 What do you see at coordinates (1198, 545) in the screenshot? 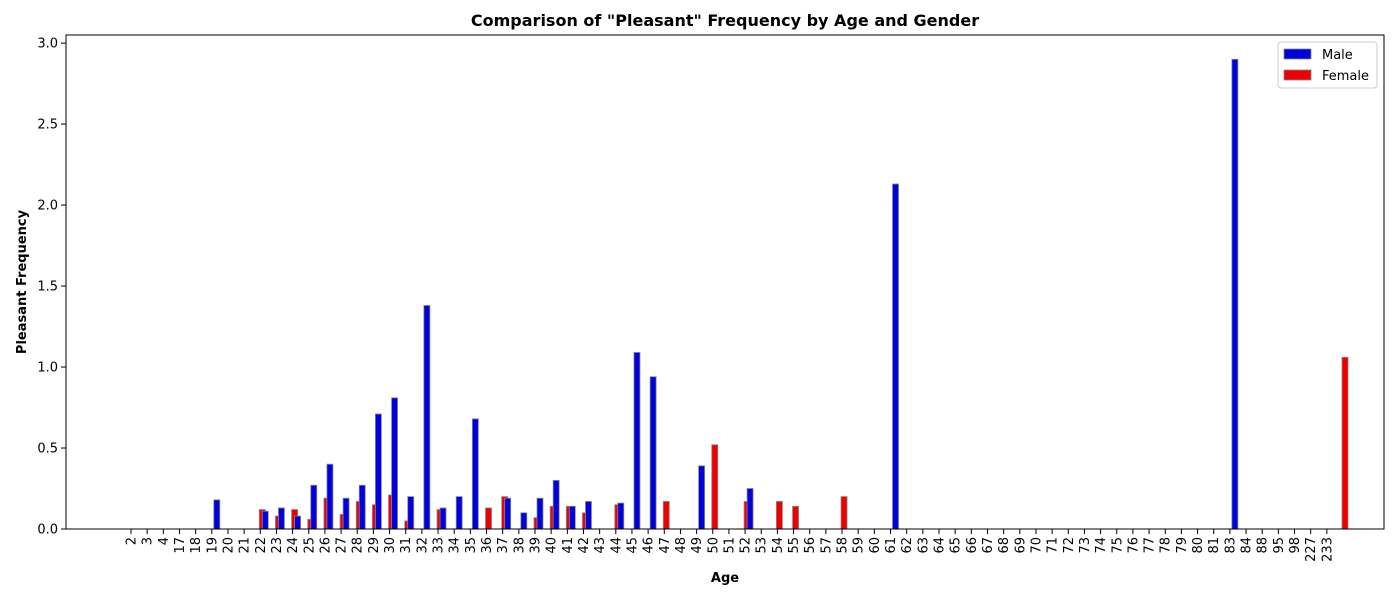
I see `x-tick-label: 80` at bounding box center [1198, 545].